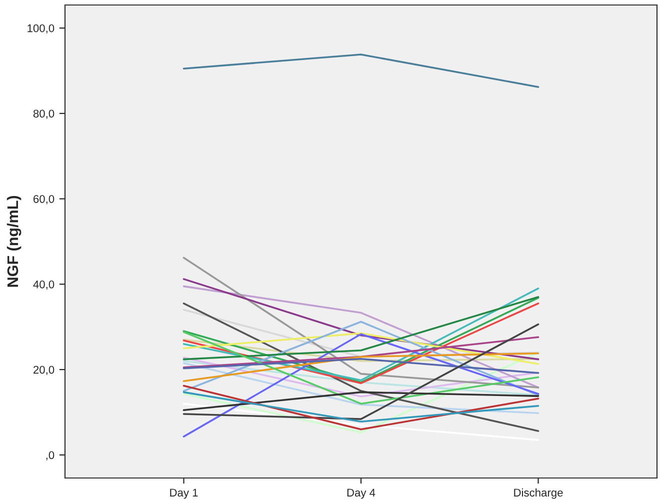  What do you see at coordinates (361, 493) in the screenshot?
I see `x-tick-label: Day 4` at bounding box center [361, 493].